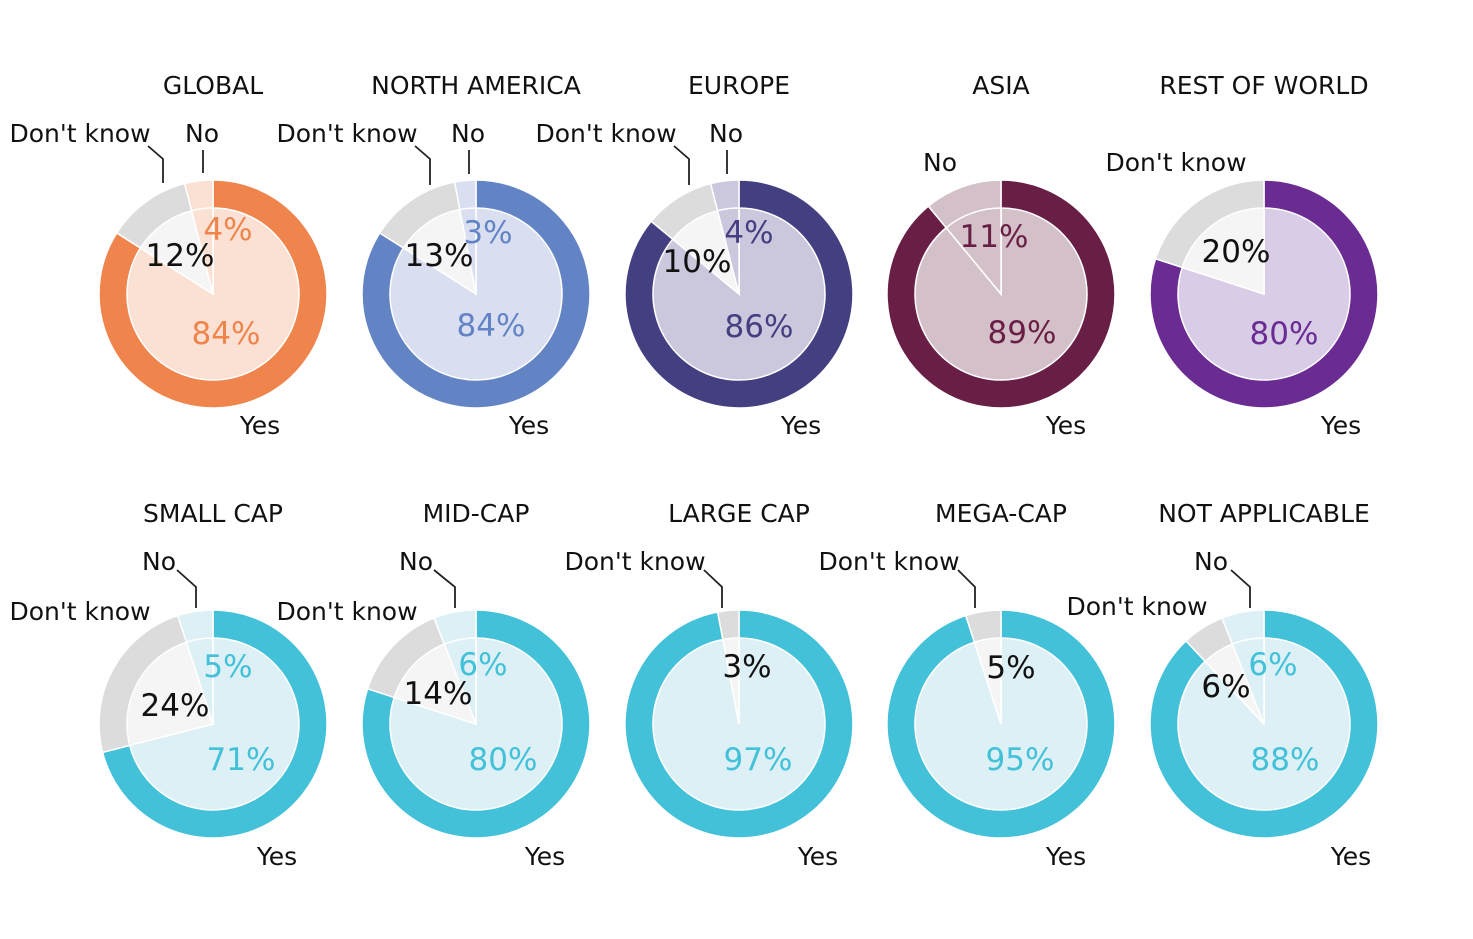  What do you see at coordinates (175, 706) in the screenshot?
I see `pct-label-small-cap-dont-know: 24%` at bounding box center [175, 706].